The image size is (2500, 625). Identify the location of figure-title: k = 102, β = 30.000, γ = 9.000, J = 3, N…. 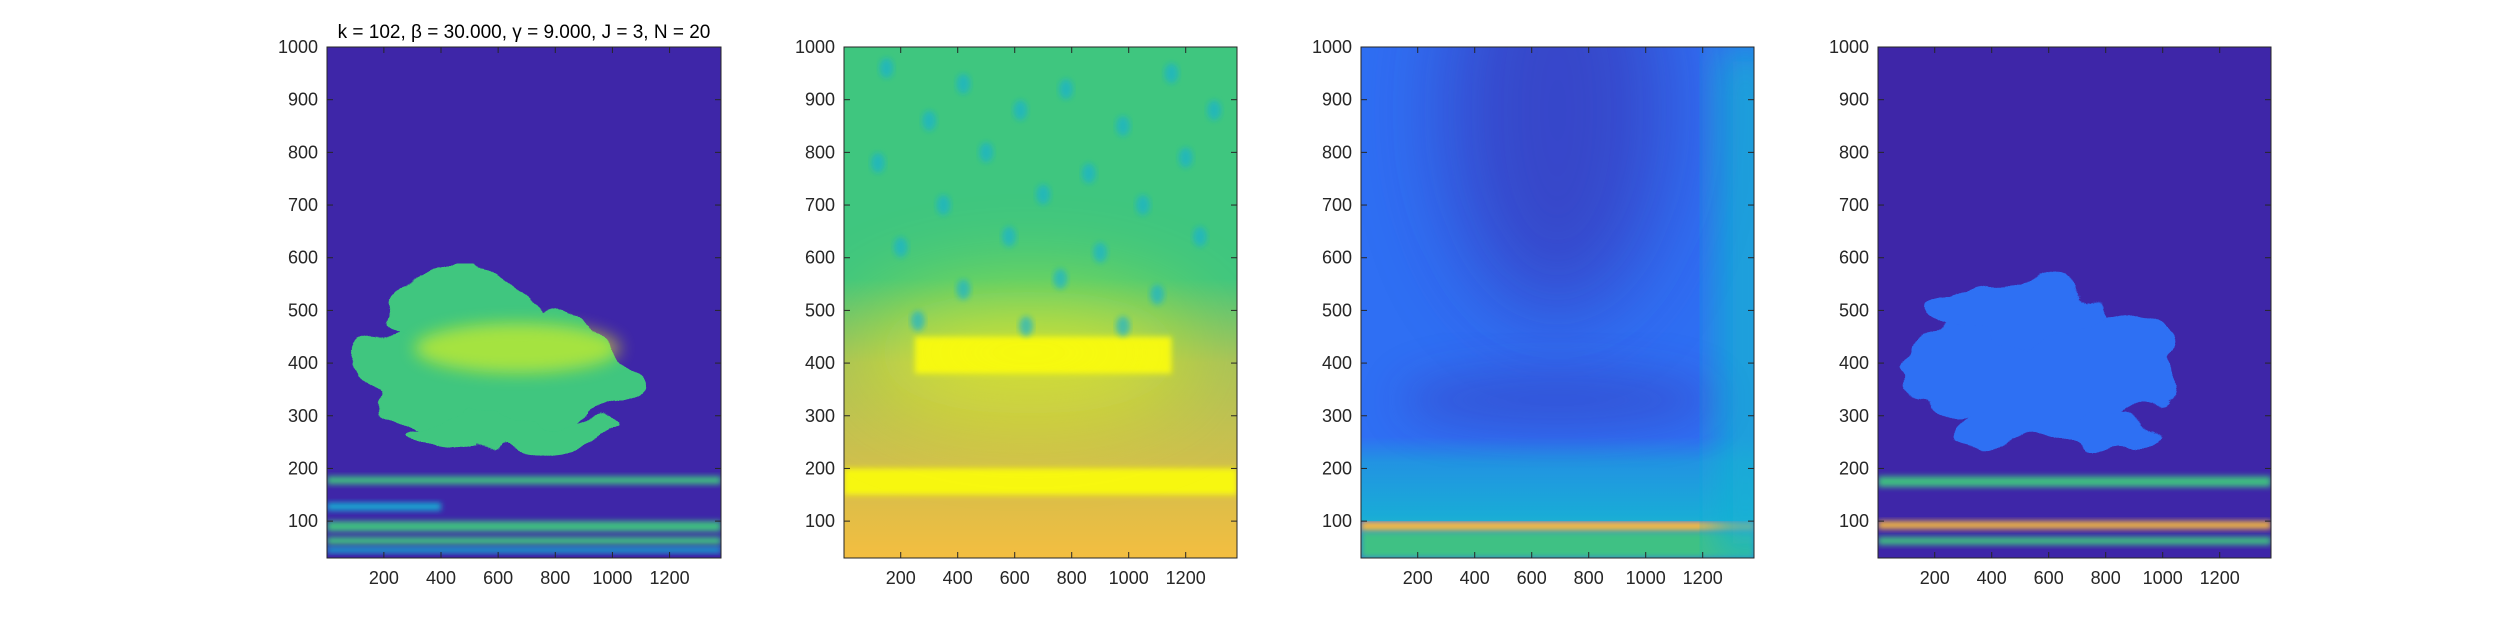
(524, 32).